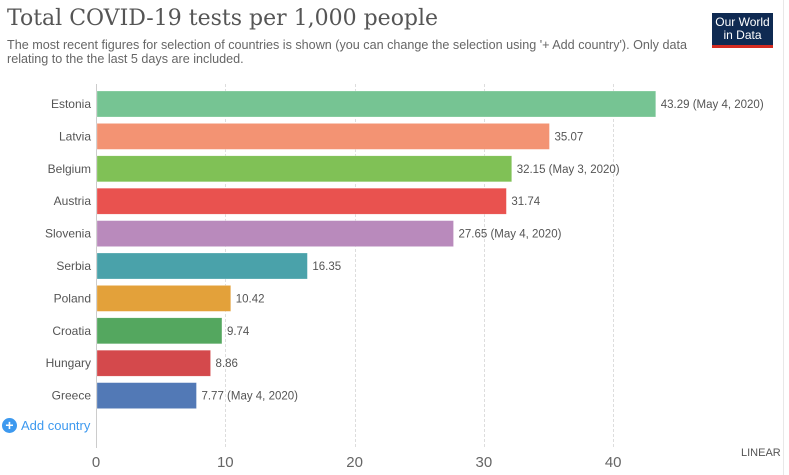 This screenshot has width=789, height=475. Describe the element at coordinates (238, 332) in the screenshot. I see `value-label: 9.74` at that location.